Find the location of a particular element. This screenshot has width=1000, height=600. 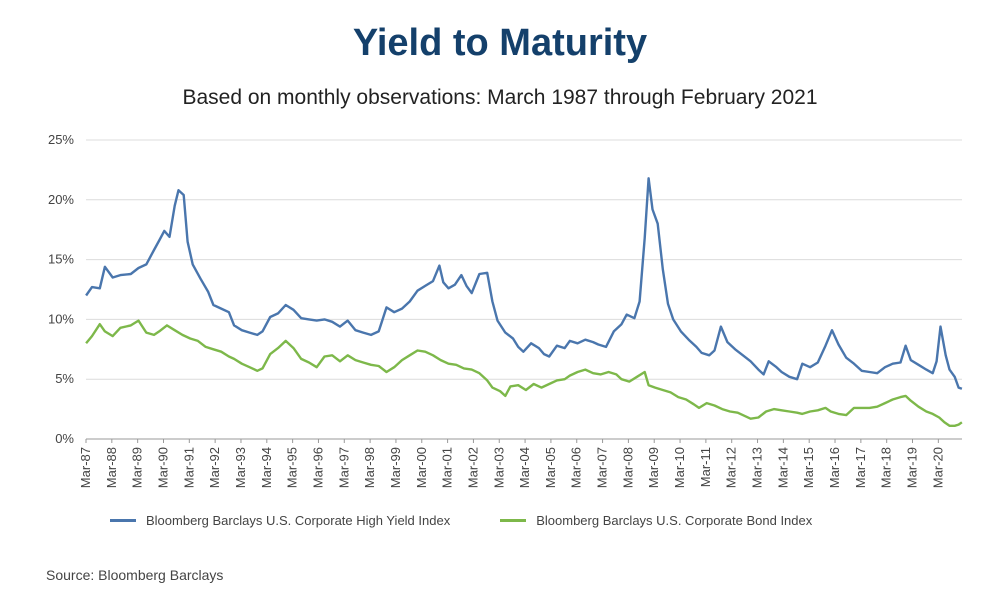

x-tick-label: Mar-02 is located at coordinates (472, 467).